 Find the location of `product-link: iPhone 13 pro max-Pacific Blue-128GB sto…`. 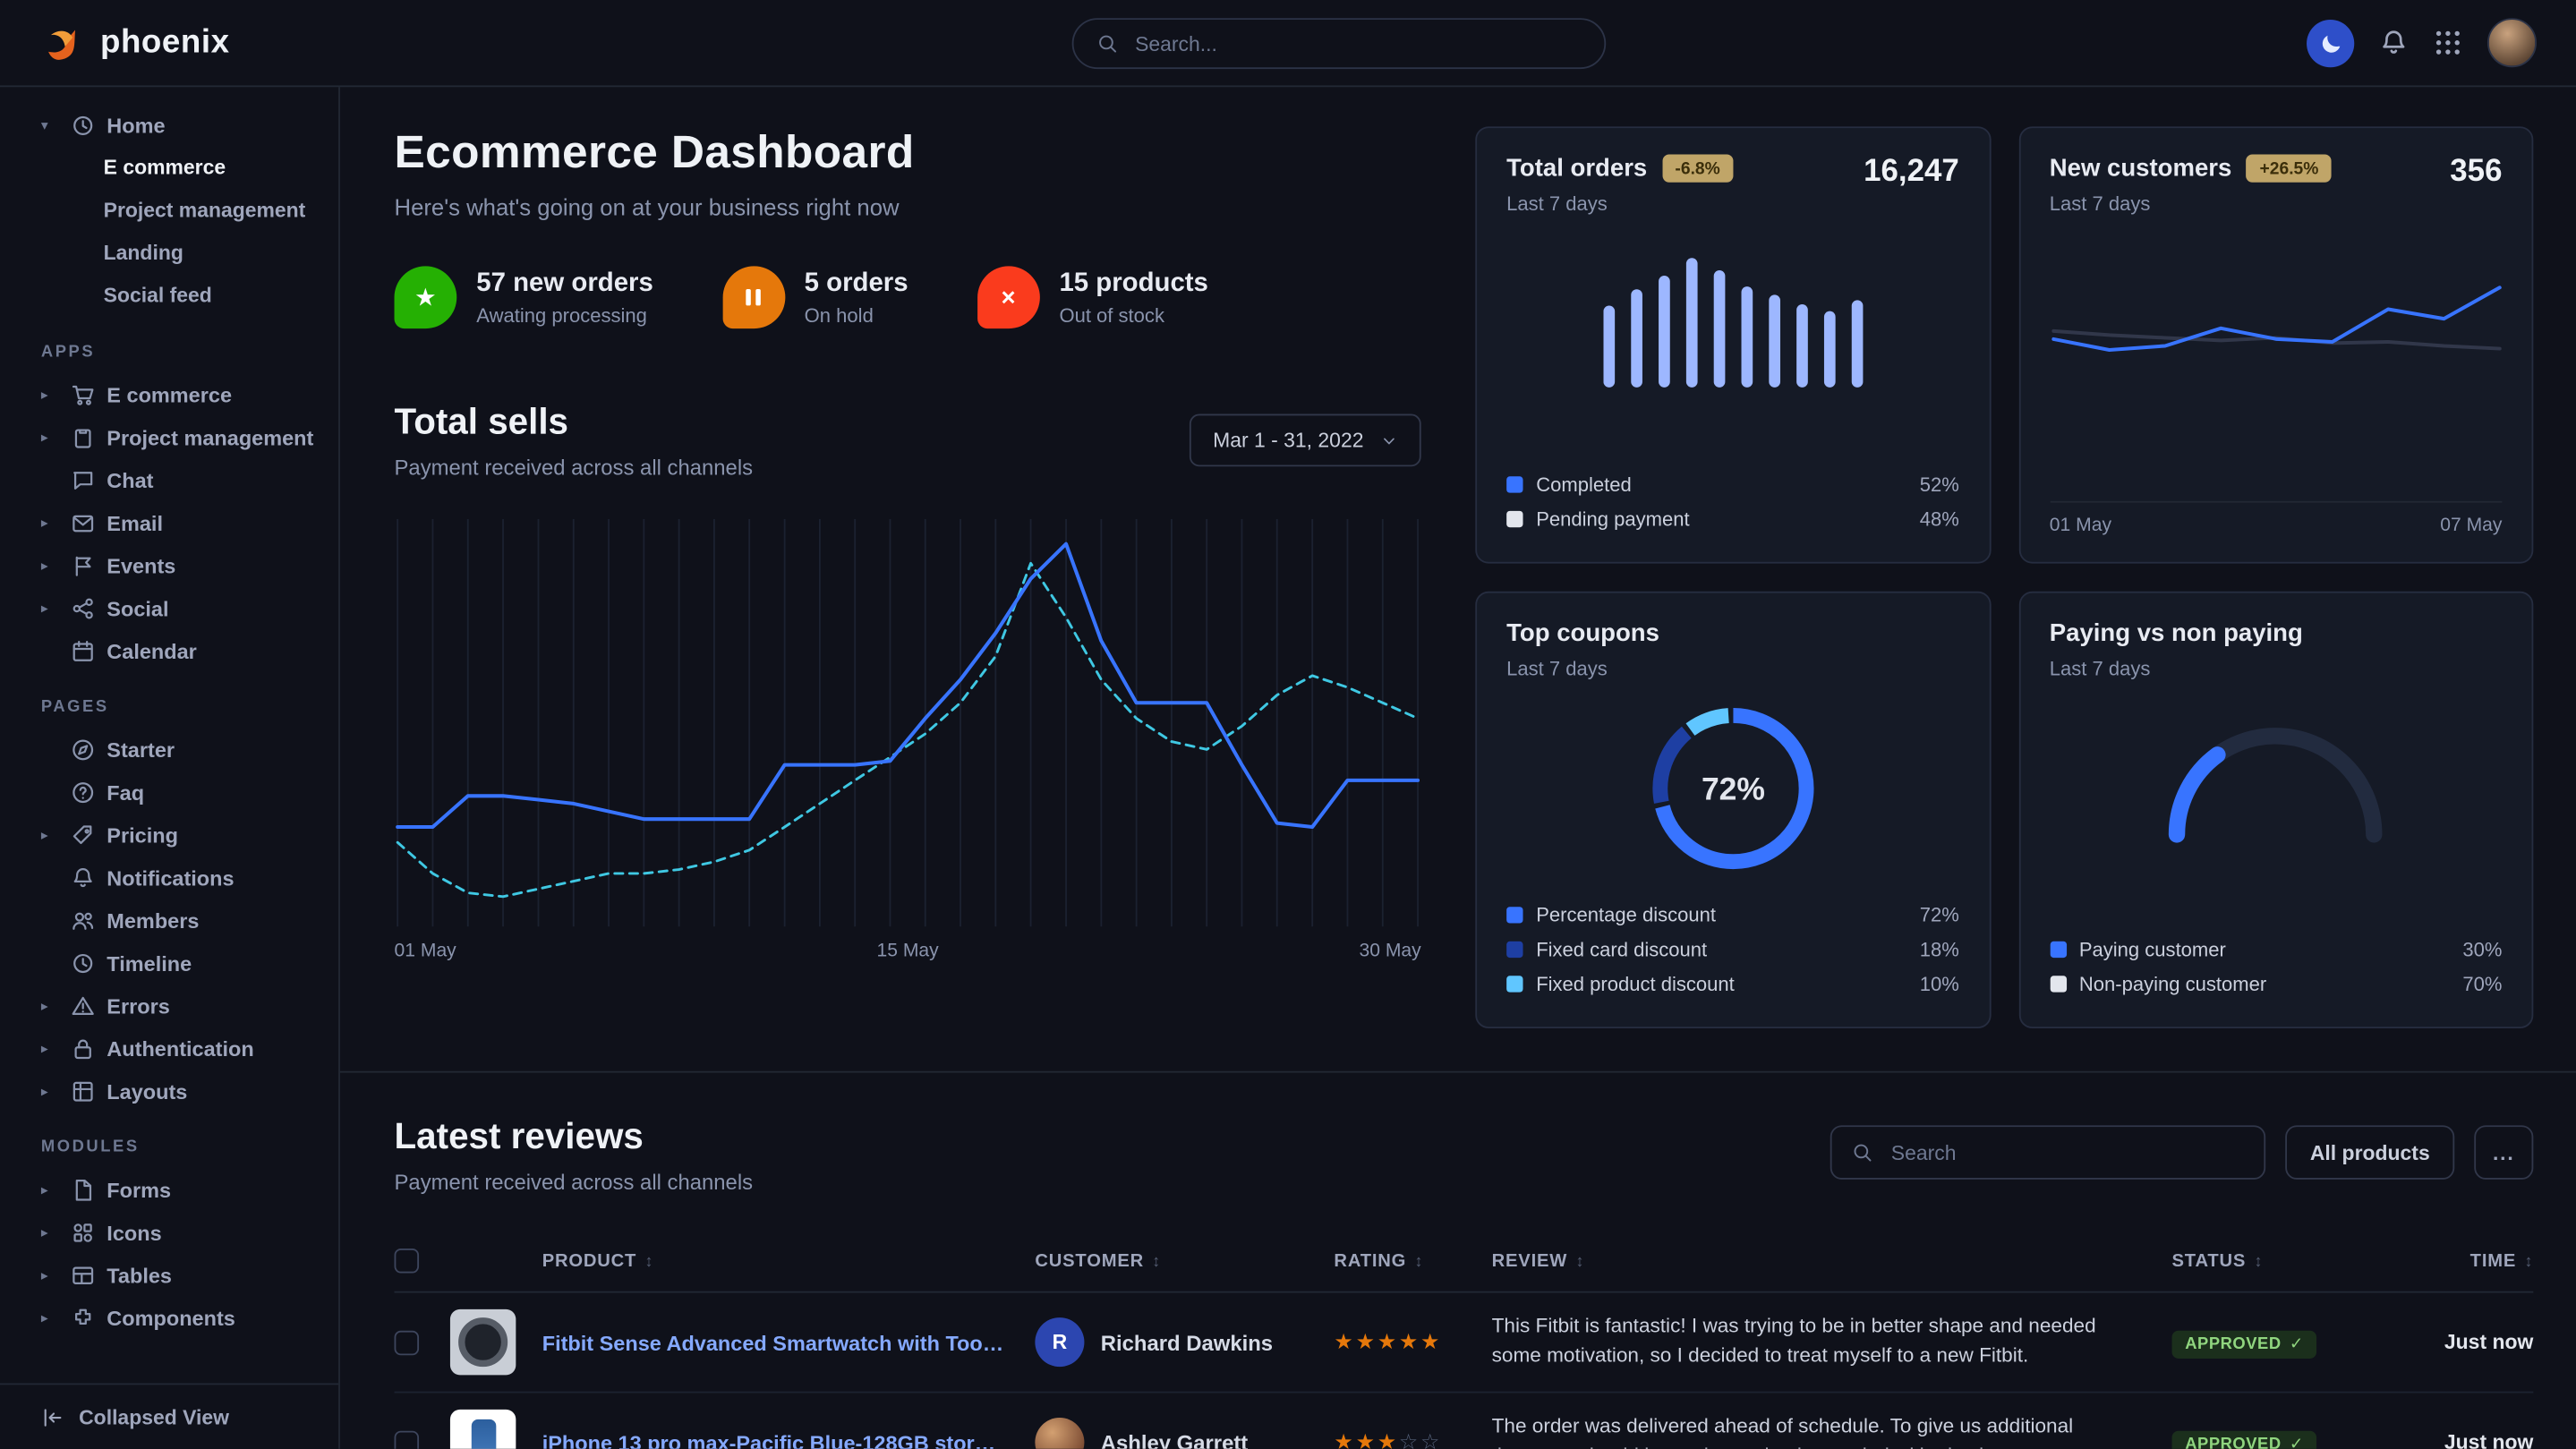

product-link: iPhone 13 pro max-Pacific Blue-128GB sto… is located at coordinates (776, 1439).